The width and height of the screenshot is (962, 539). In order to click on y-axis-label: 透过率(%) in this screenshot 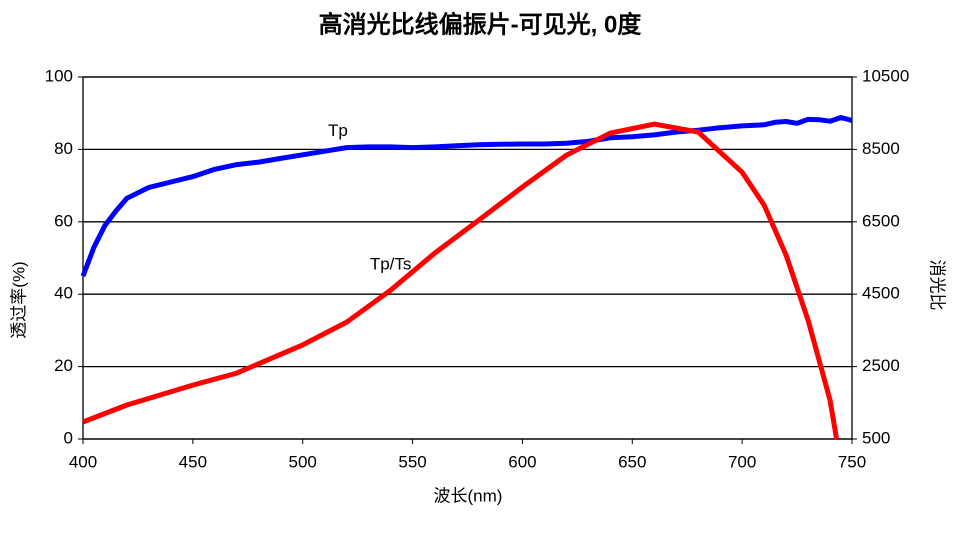, I will do `click(18, 299)`.